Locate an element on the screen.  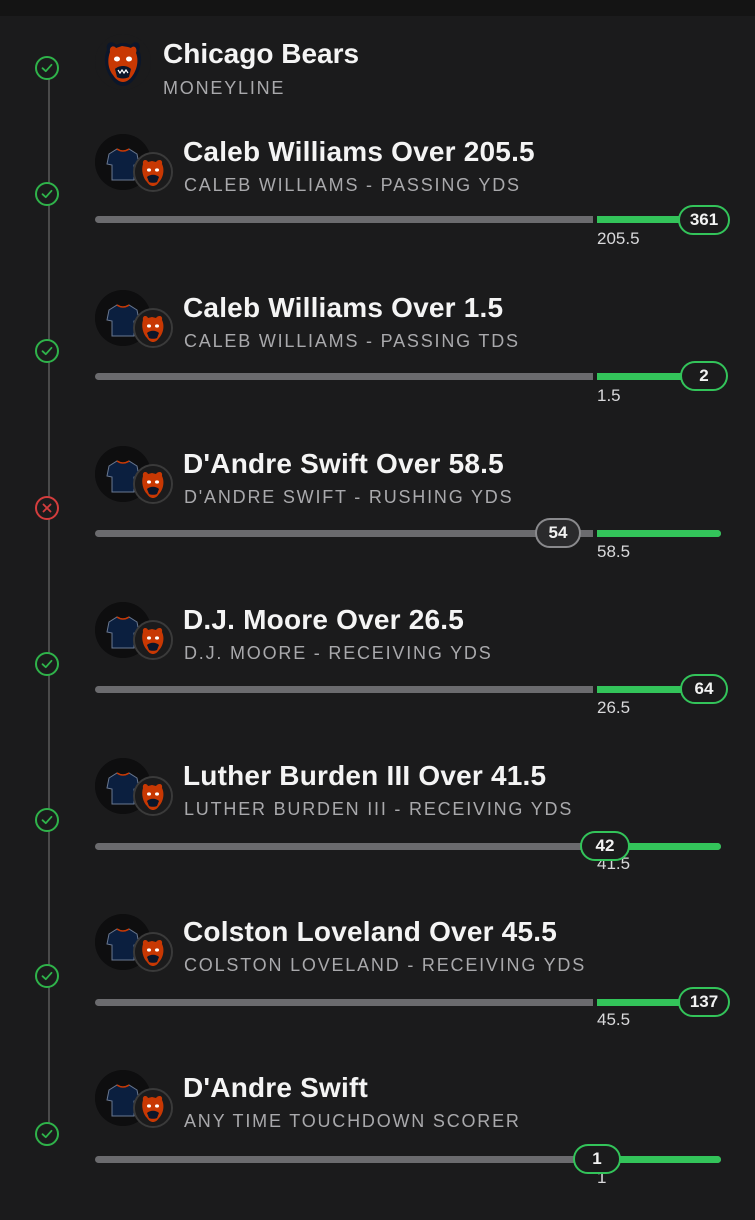
leg-title: Colston Loveland Over 45.5 is located at coordinates (370, 931).